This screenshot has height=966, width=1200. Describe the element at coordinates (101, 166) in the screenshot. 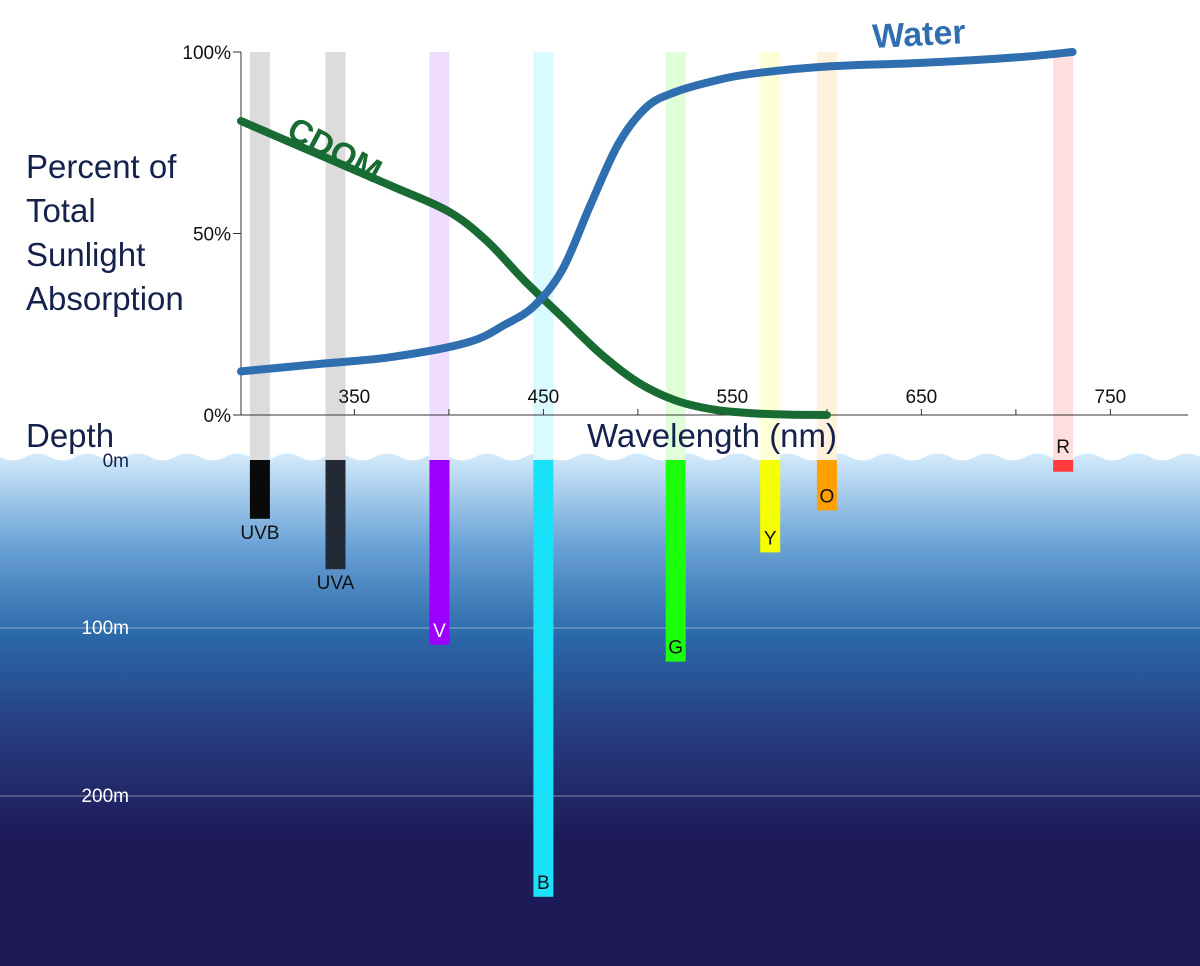

I see `y-axis-title-line: Percent of` at that location.